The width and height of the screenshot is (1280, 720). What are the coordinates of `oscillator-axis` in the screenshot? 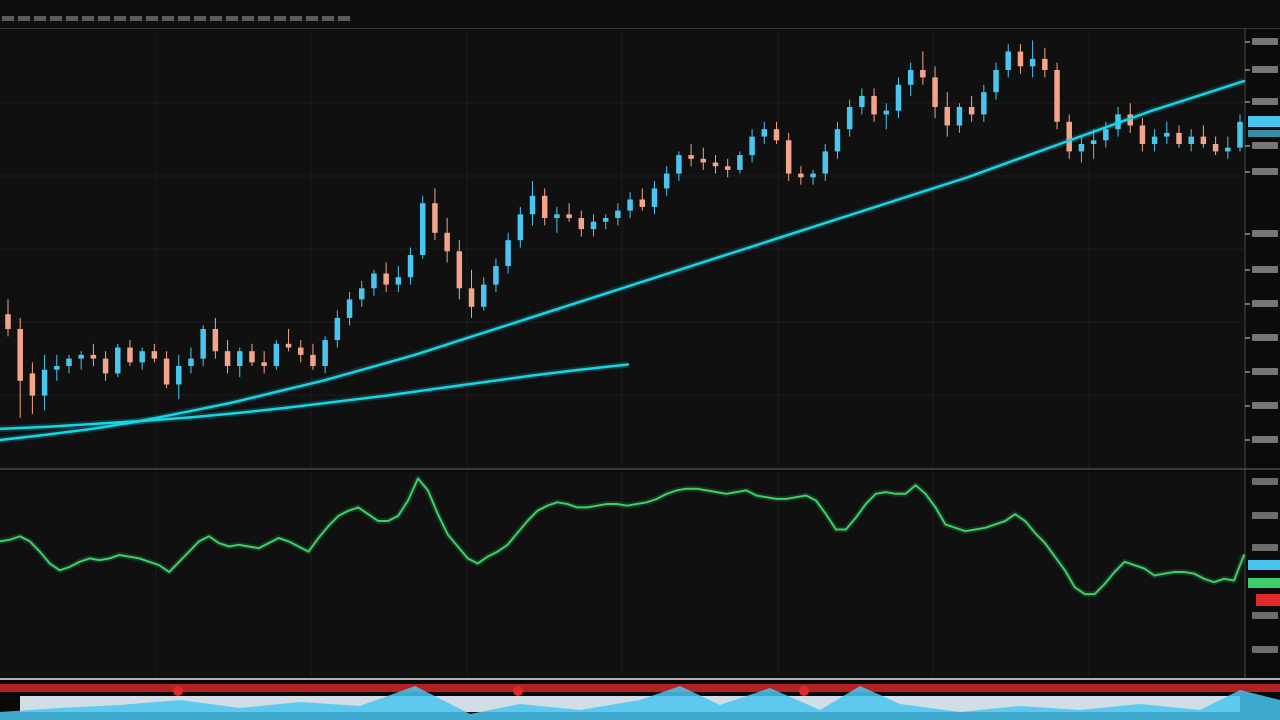 It's located at (1264, 565).